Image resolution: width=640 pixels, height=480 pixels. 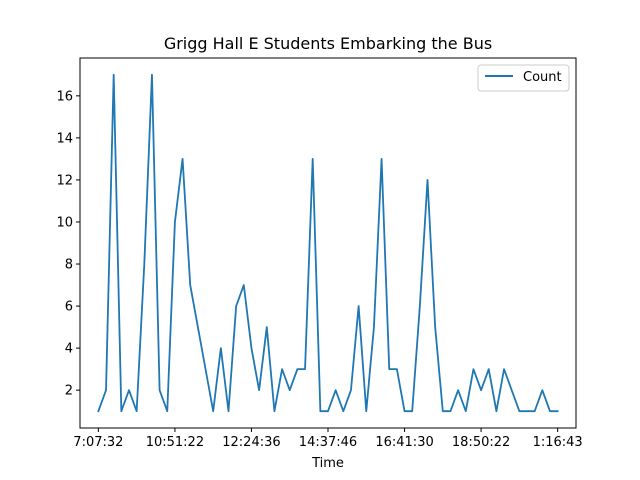 I want to click on y-tick-label: 6, so click(x=69, y=307).